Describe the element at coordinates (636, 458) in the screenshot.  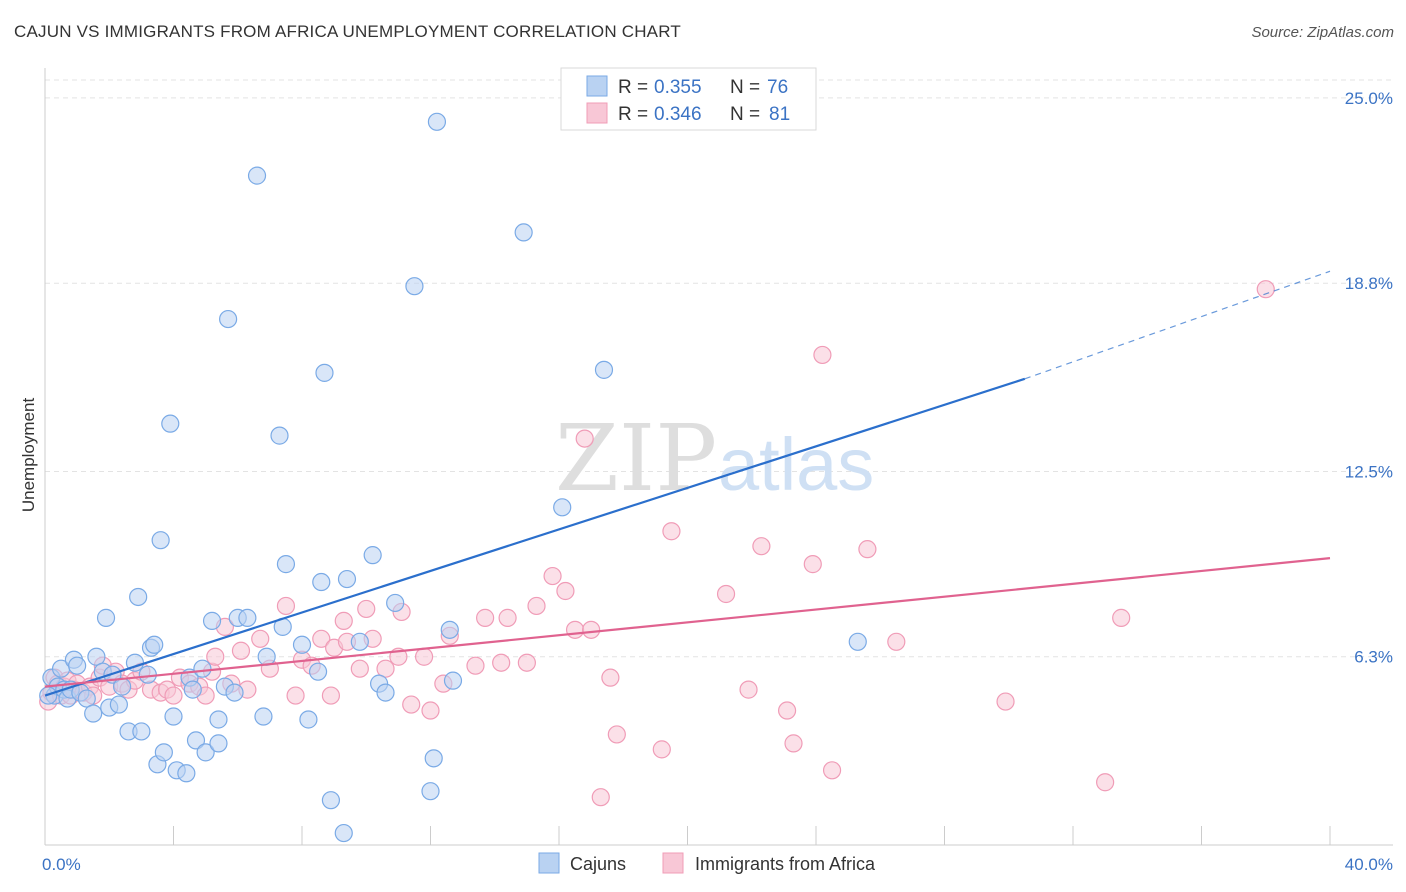
I see `watermark-zip: ZIP` at that location.